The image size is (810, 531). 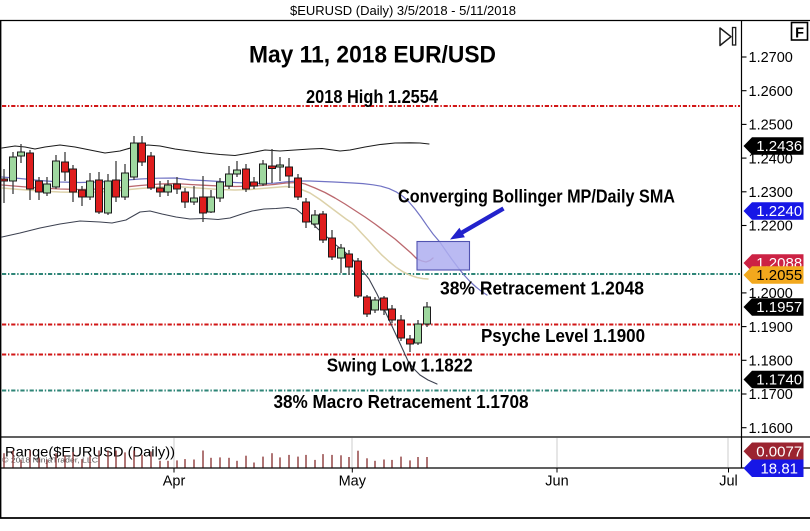 I want to click on svg-text: 1.1900, so click(x=771, y=328).